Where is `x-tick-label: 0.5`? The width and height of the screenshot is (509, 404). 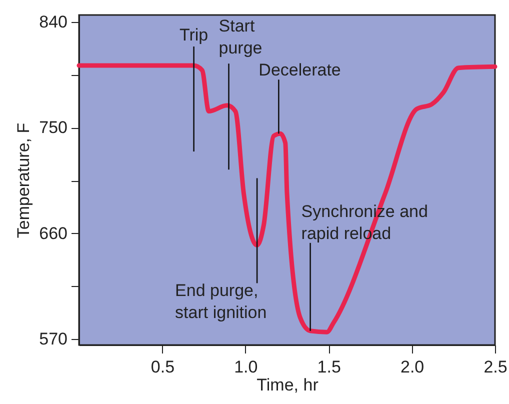
x-tick-label: 0.5 is located at coordinates (162, 367).